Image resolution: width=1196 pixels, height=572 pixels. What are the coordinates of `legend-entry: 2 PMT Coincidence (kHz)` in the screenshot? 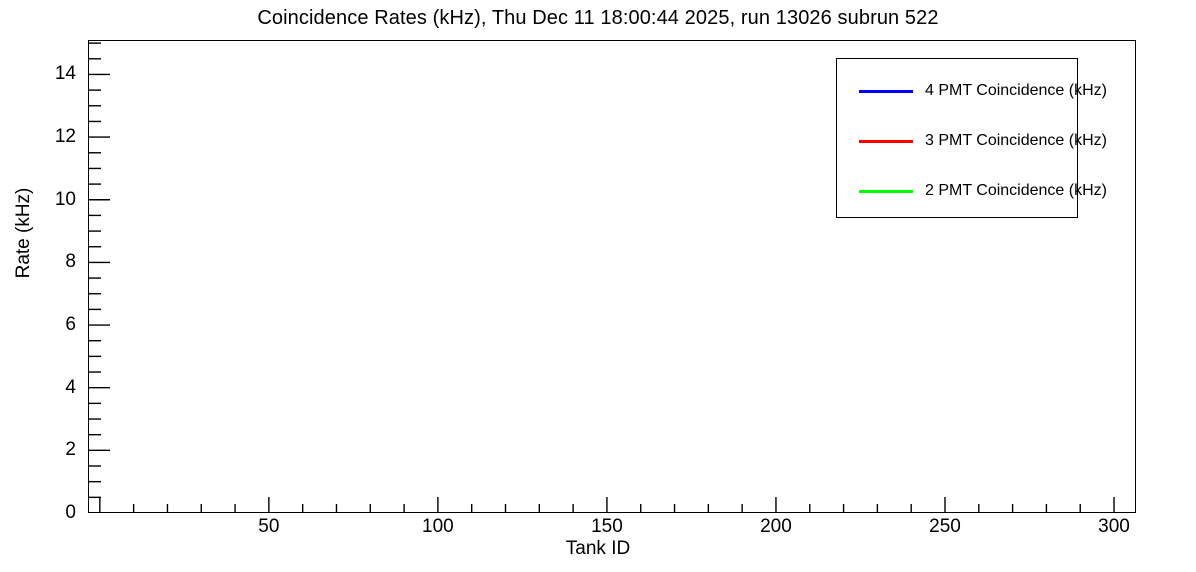 It's located at (972, 191).